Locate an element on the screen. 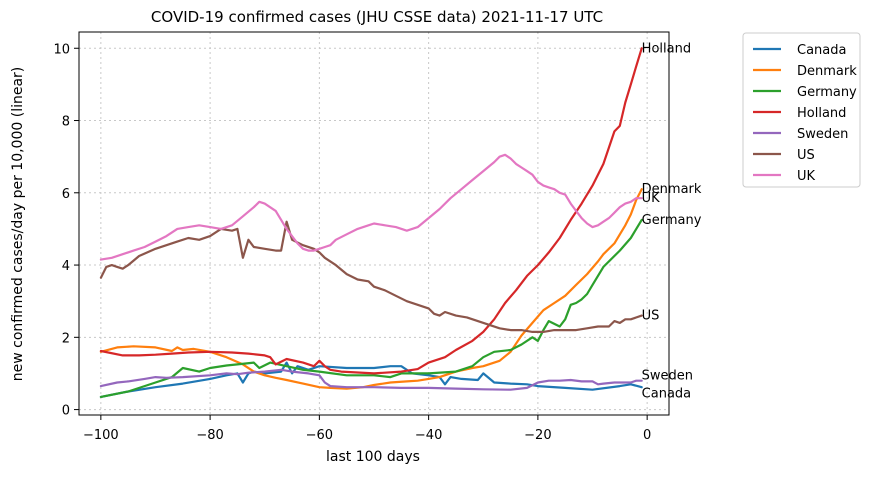 The width and height of the screenshot is (875, 478). y-tick-label: 10 is located at coordinates (61, 49).